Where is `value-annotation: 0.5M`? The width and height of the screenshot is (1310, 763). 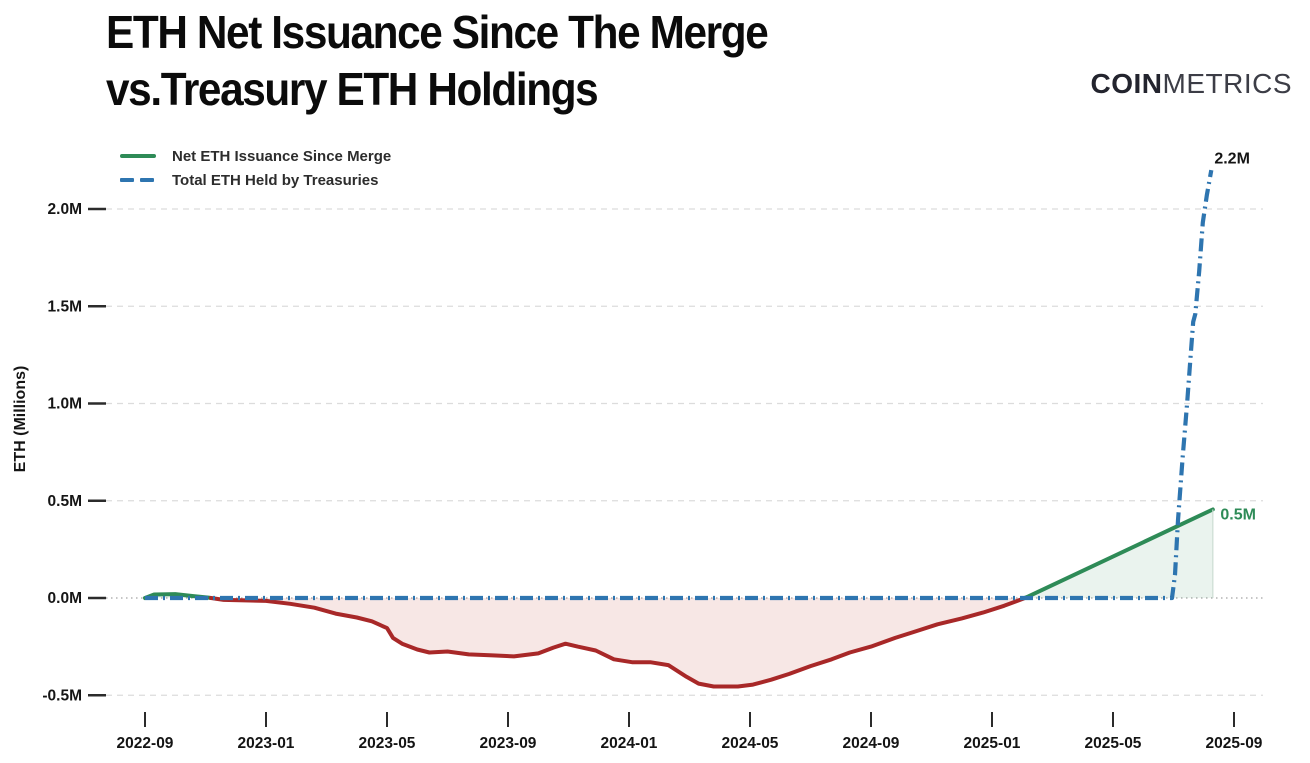 value-annotation: 0.5M is located at coordinates (1238, 514).